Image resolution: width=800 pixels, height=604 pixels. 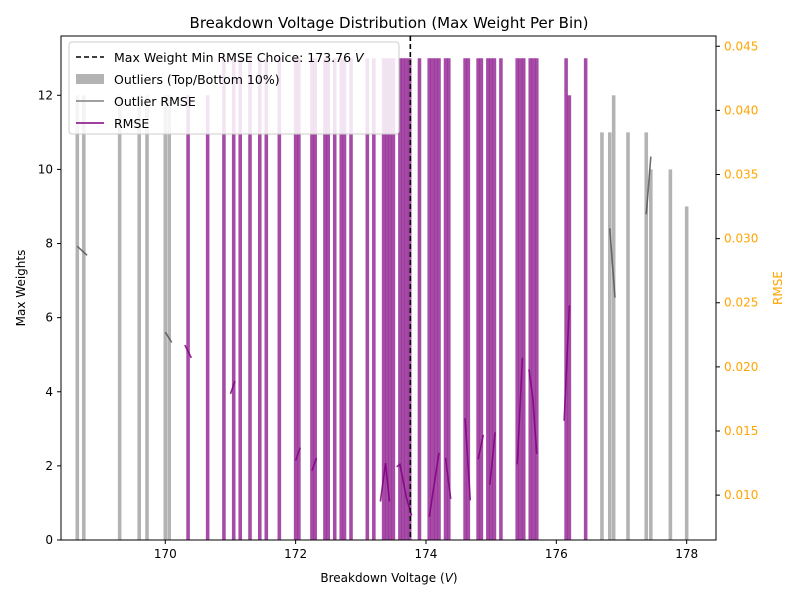 I want to click on y2-tick-label: 0.045, so click(x=741, y=46).